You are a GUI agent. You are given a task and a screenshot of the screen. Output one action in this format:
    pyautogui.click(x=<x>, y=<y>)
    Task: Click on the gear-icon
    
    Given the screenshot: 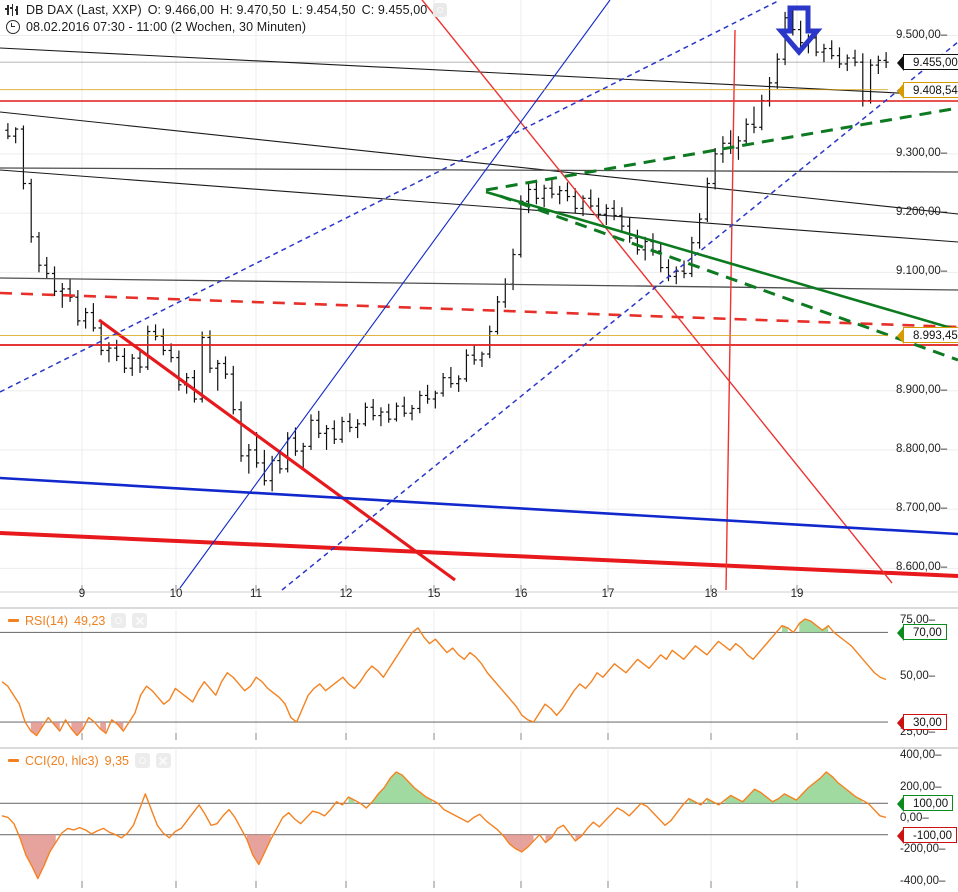 What is the action you would take?
    pyautogui.click(x=440, y=10)
    